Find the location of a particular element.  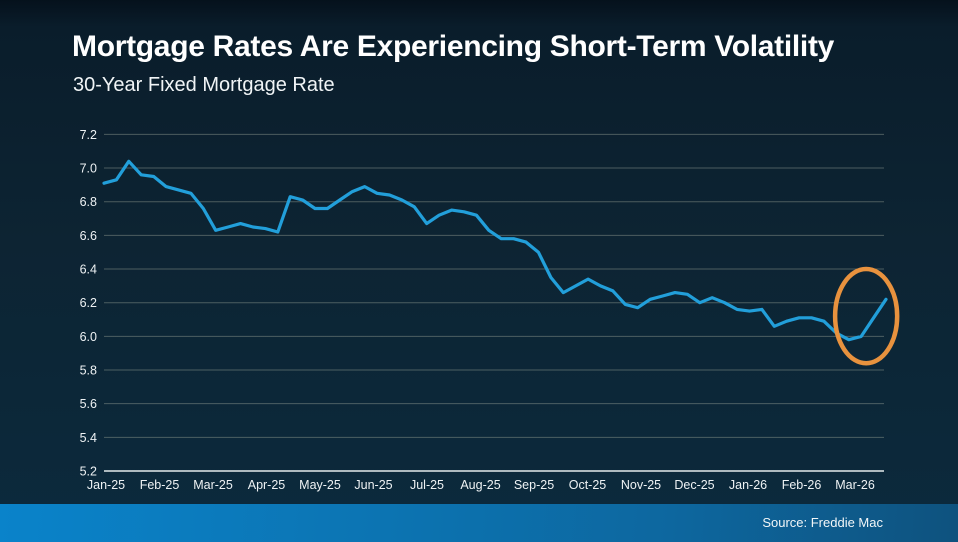

x-tick-label: May-25 is located at coordinates (320, 485).